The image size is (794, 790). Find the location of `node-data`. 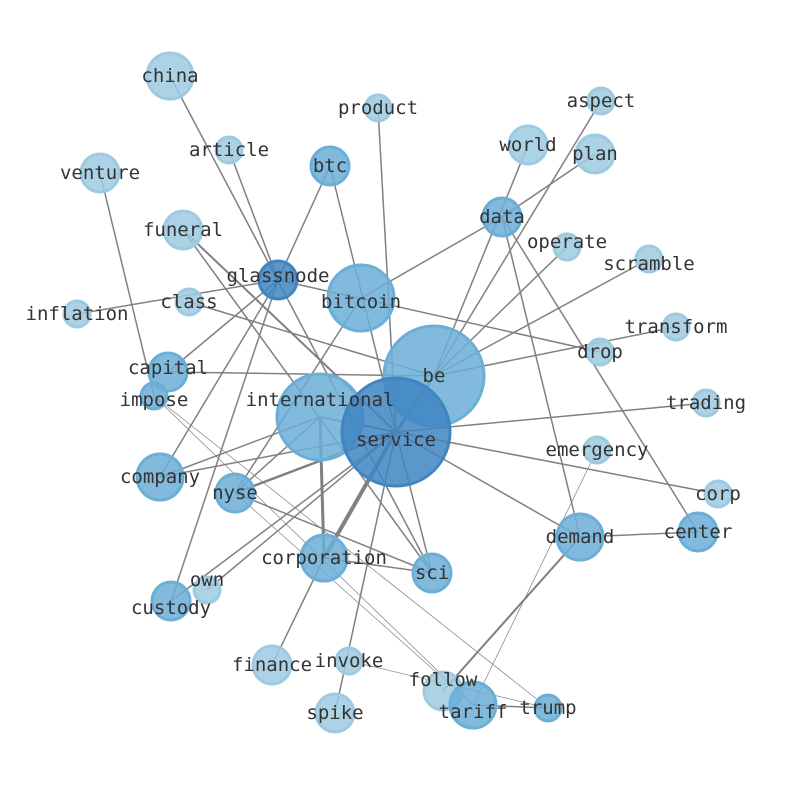

node-data is located at coordinates (502, 217).